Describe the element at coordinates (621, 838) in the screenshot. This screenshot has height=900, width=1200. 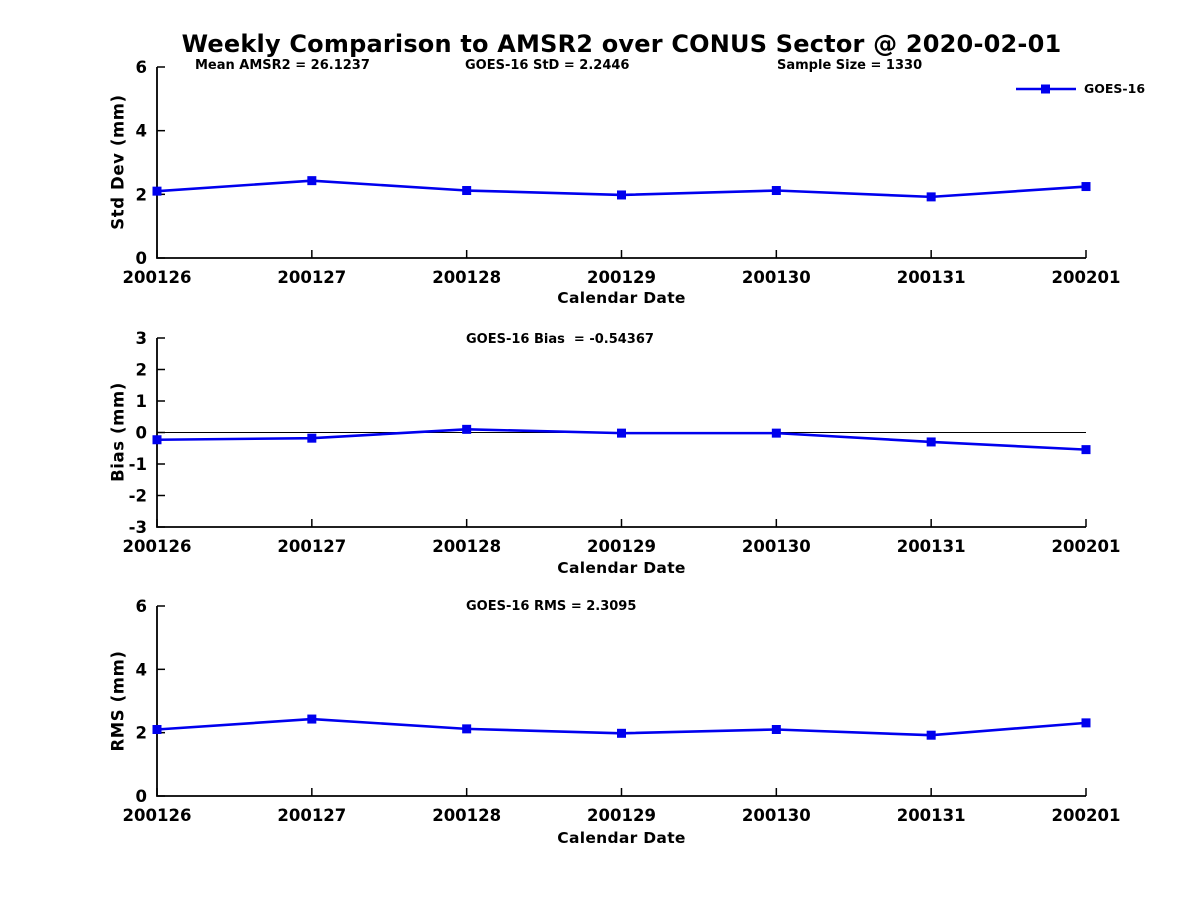
I see `rms-x-axis-label: Calendar Date` at that location.